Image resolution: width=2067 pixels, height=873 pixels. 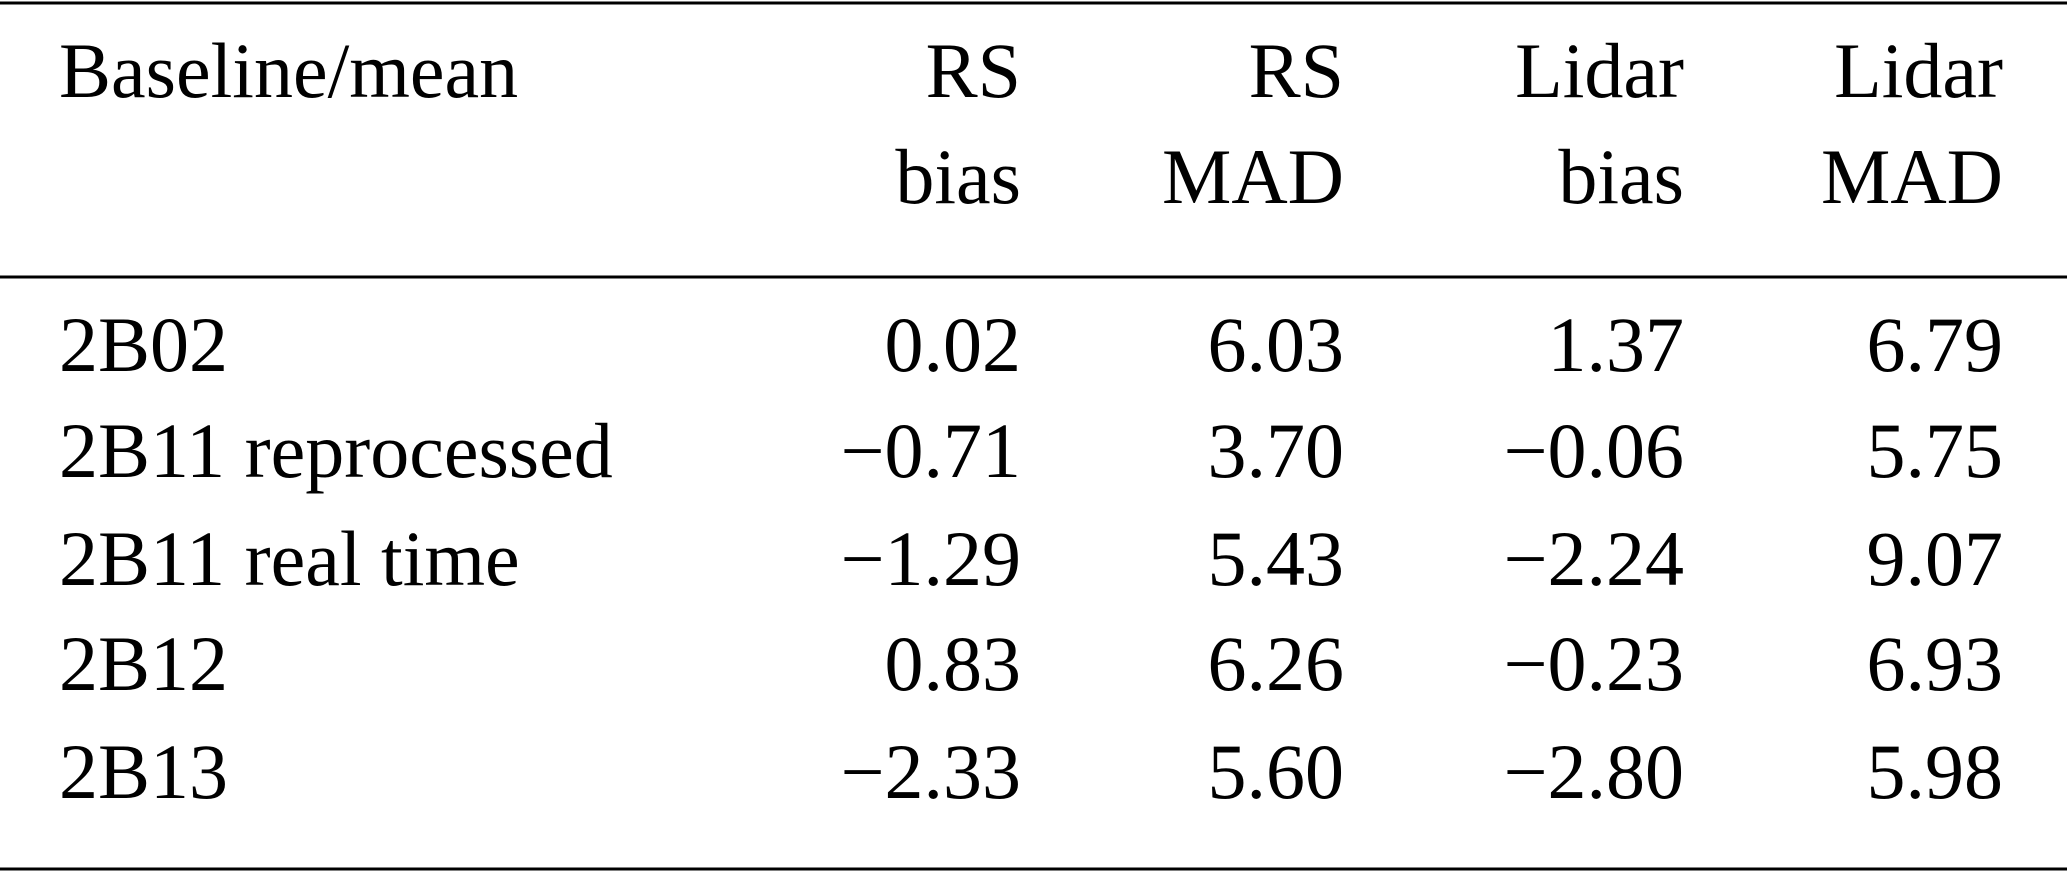 What do you see at coordinates (1276, 450) in the screenshot?
I see `cell: 3.70` at bounding box center [1276, 450].